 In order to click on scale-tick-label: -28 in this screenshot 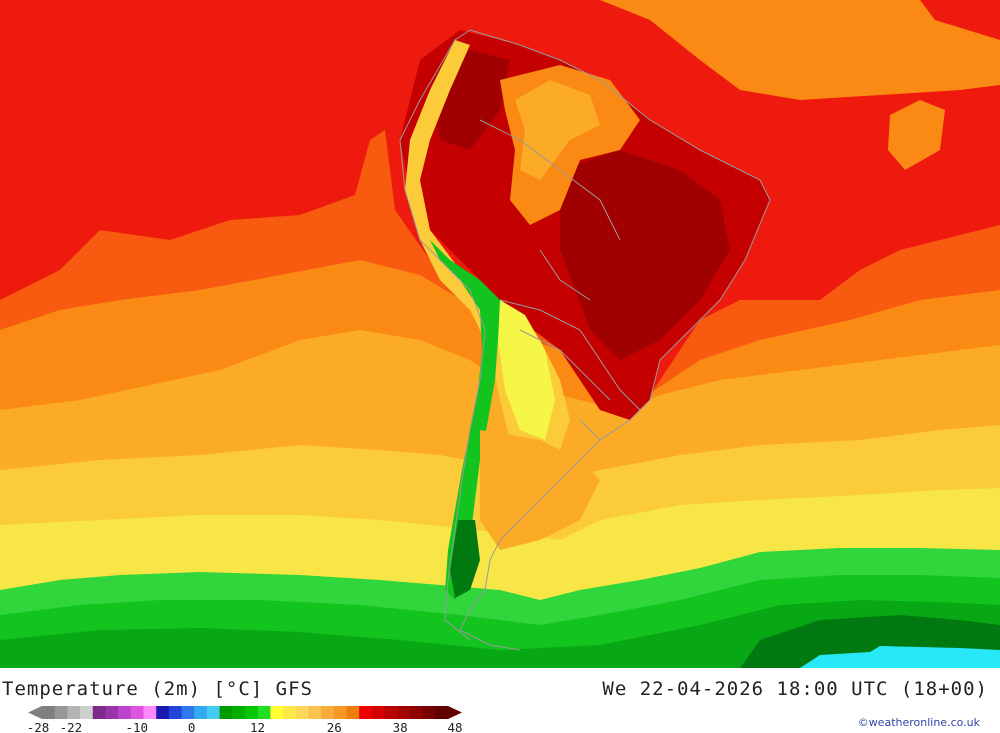, I will do `click(38, 726)`.